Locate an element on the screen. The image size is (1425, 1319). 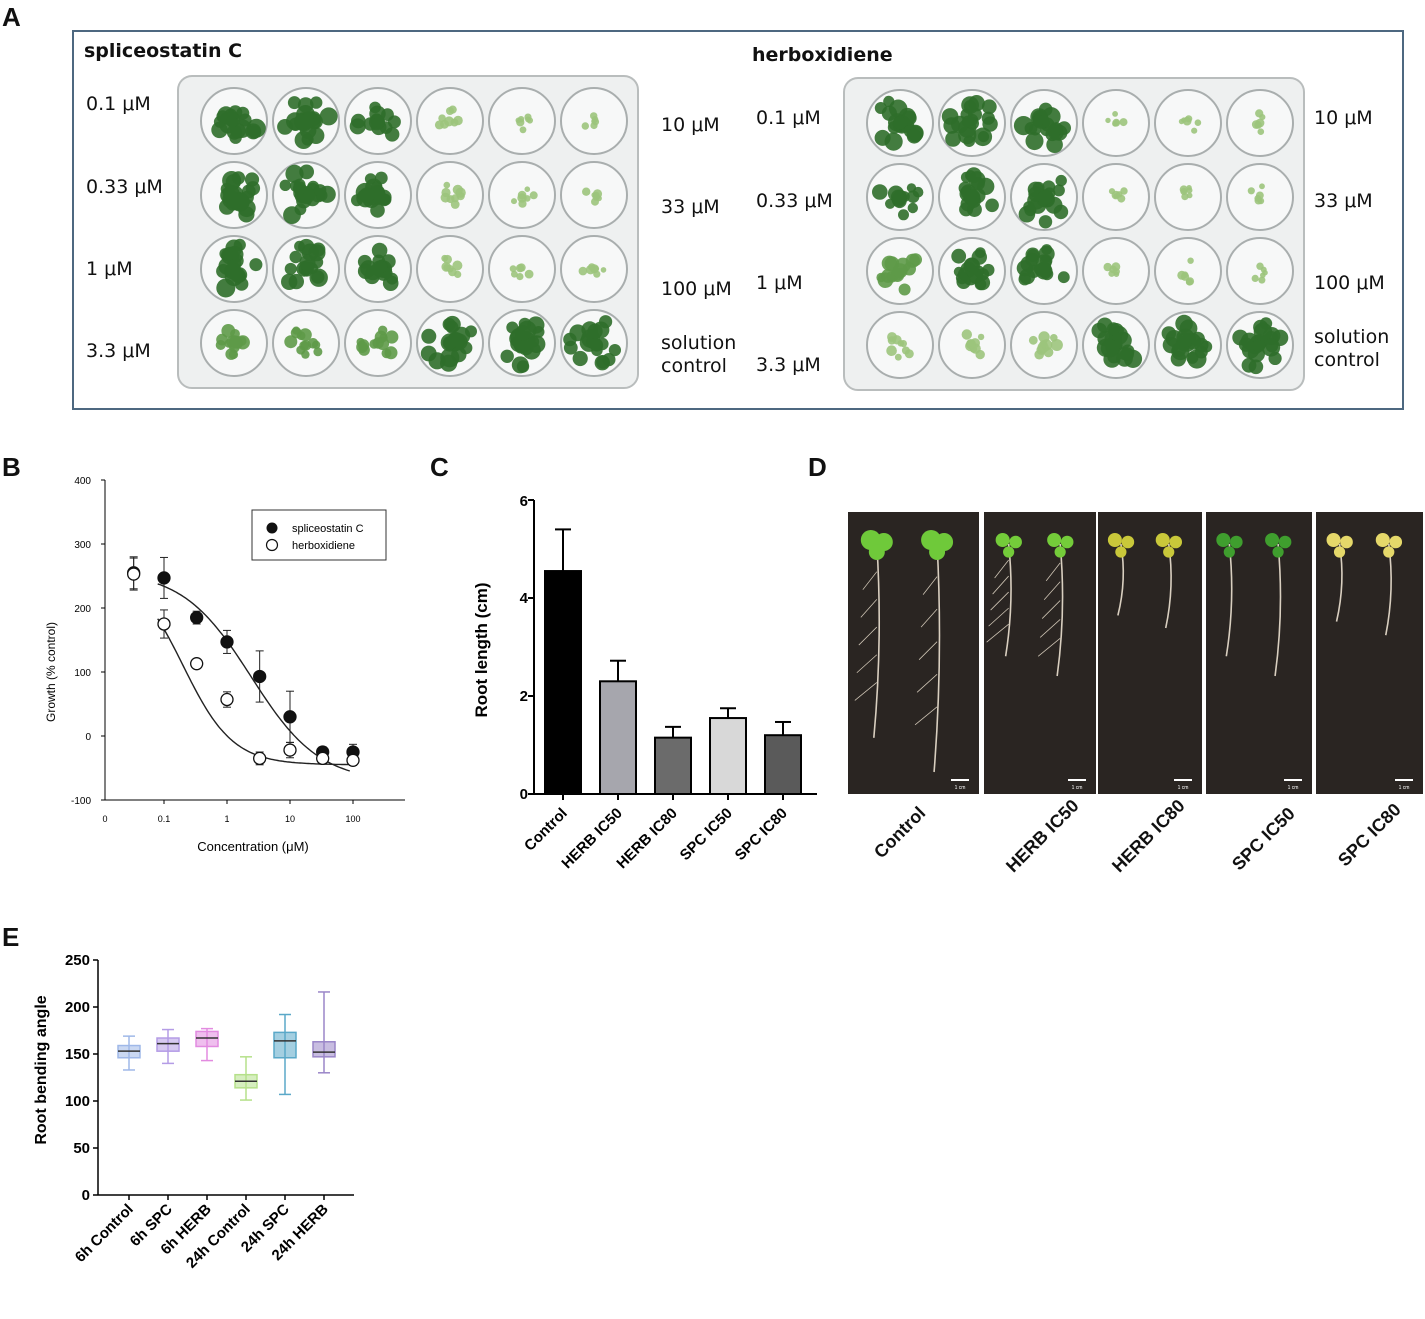
d-photo-panel is located at coordinates (1369, 653).